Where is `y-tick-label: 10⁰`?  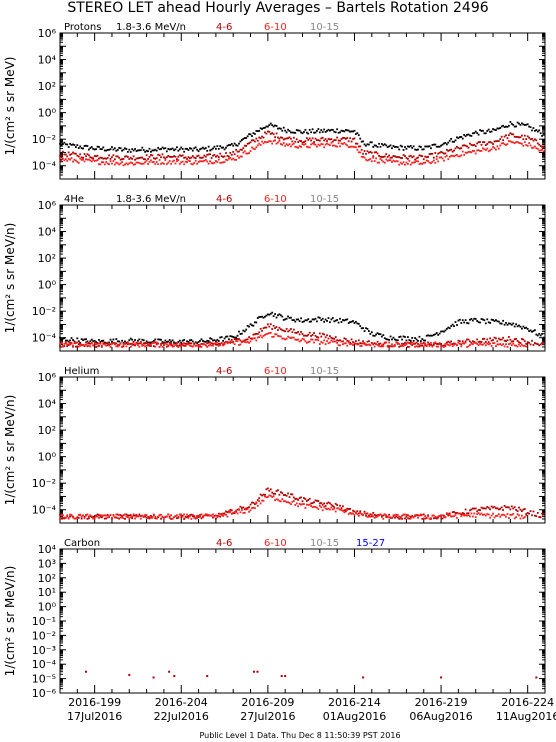
y-tick-label: 10⁰ is located at coordinates (47, 457).